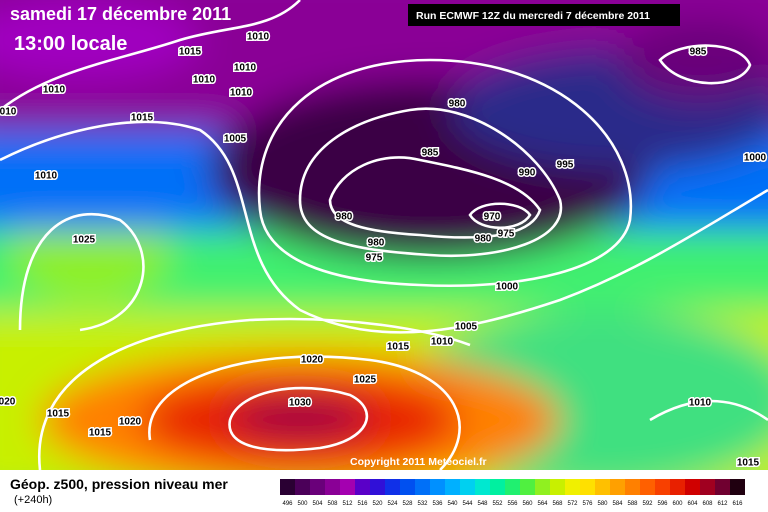  Describe the element at coordinates (565, 165) in the screenshot. I see `isobar-label: 995` at that location.